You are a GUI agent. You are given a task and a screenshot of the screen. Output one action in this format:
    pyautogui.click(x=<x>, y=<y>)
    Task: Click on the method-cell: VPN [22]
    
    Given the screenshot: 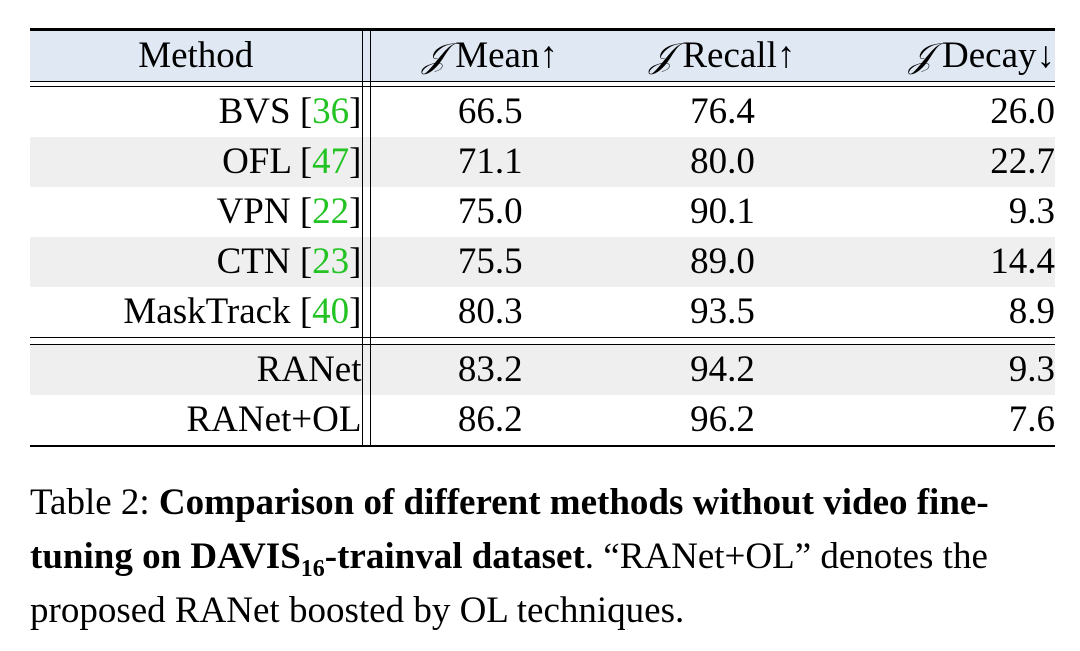 What is the action you would take?
    pyautogui.click(x=289, y=211)
    